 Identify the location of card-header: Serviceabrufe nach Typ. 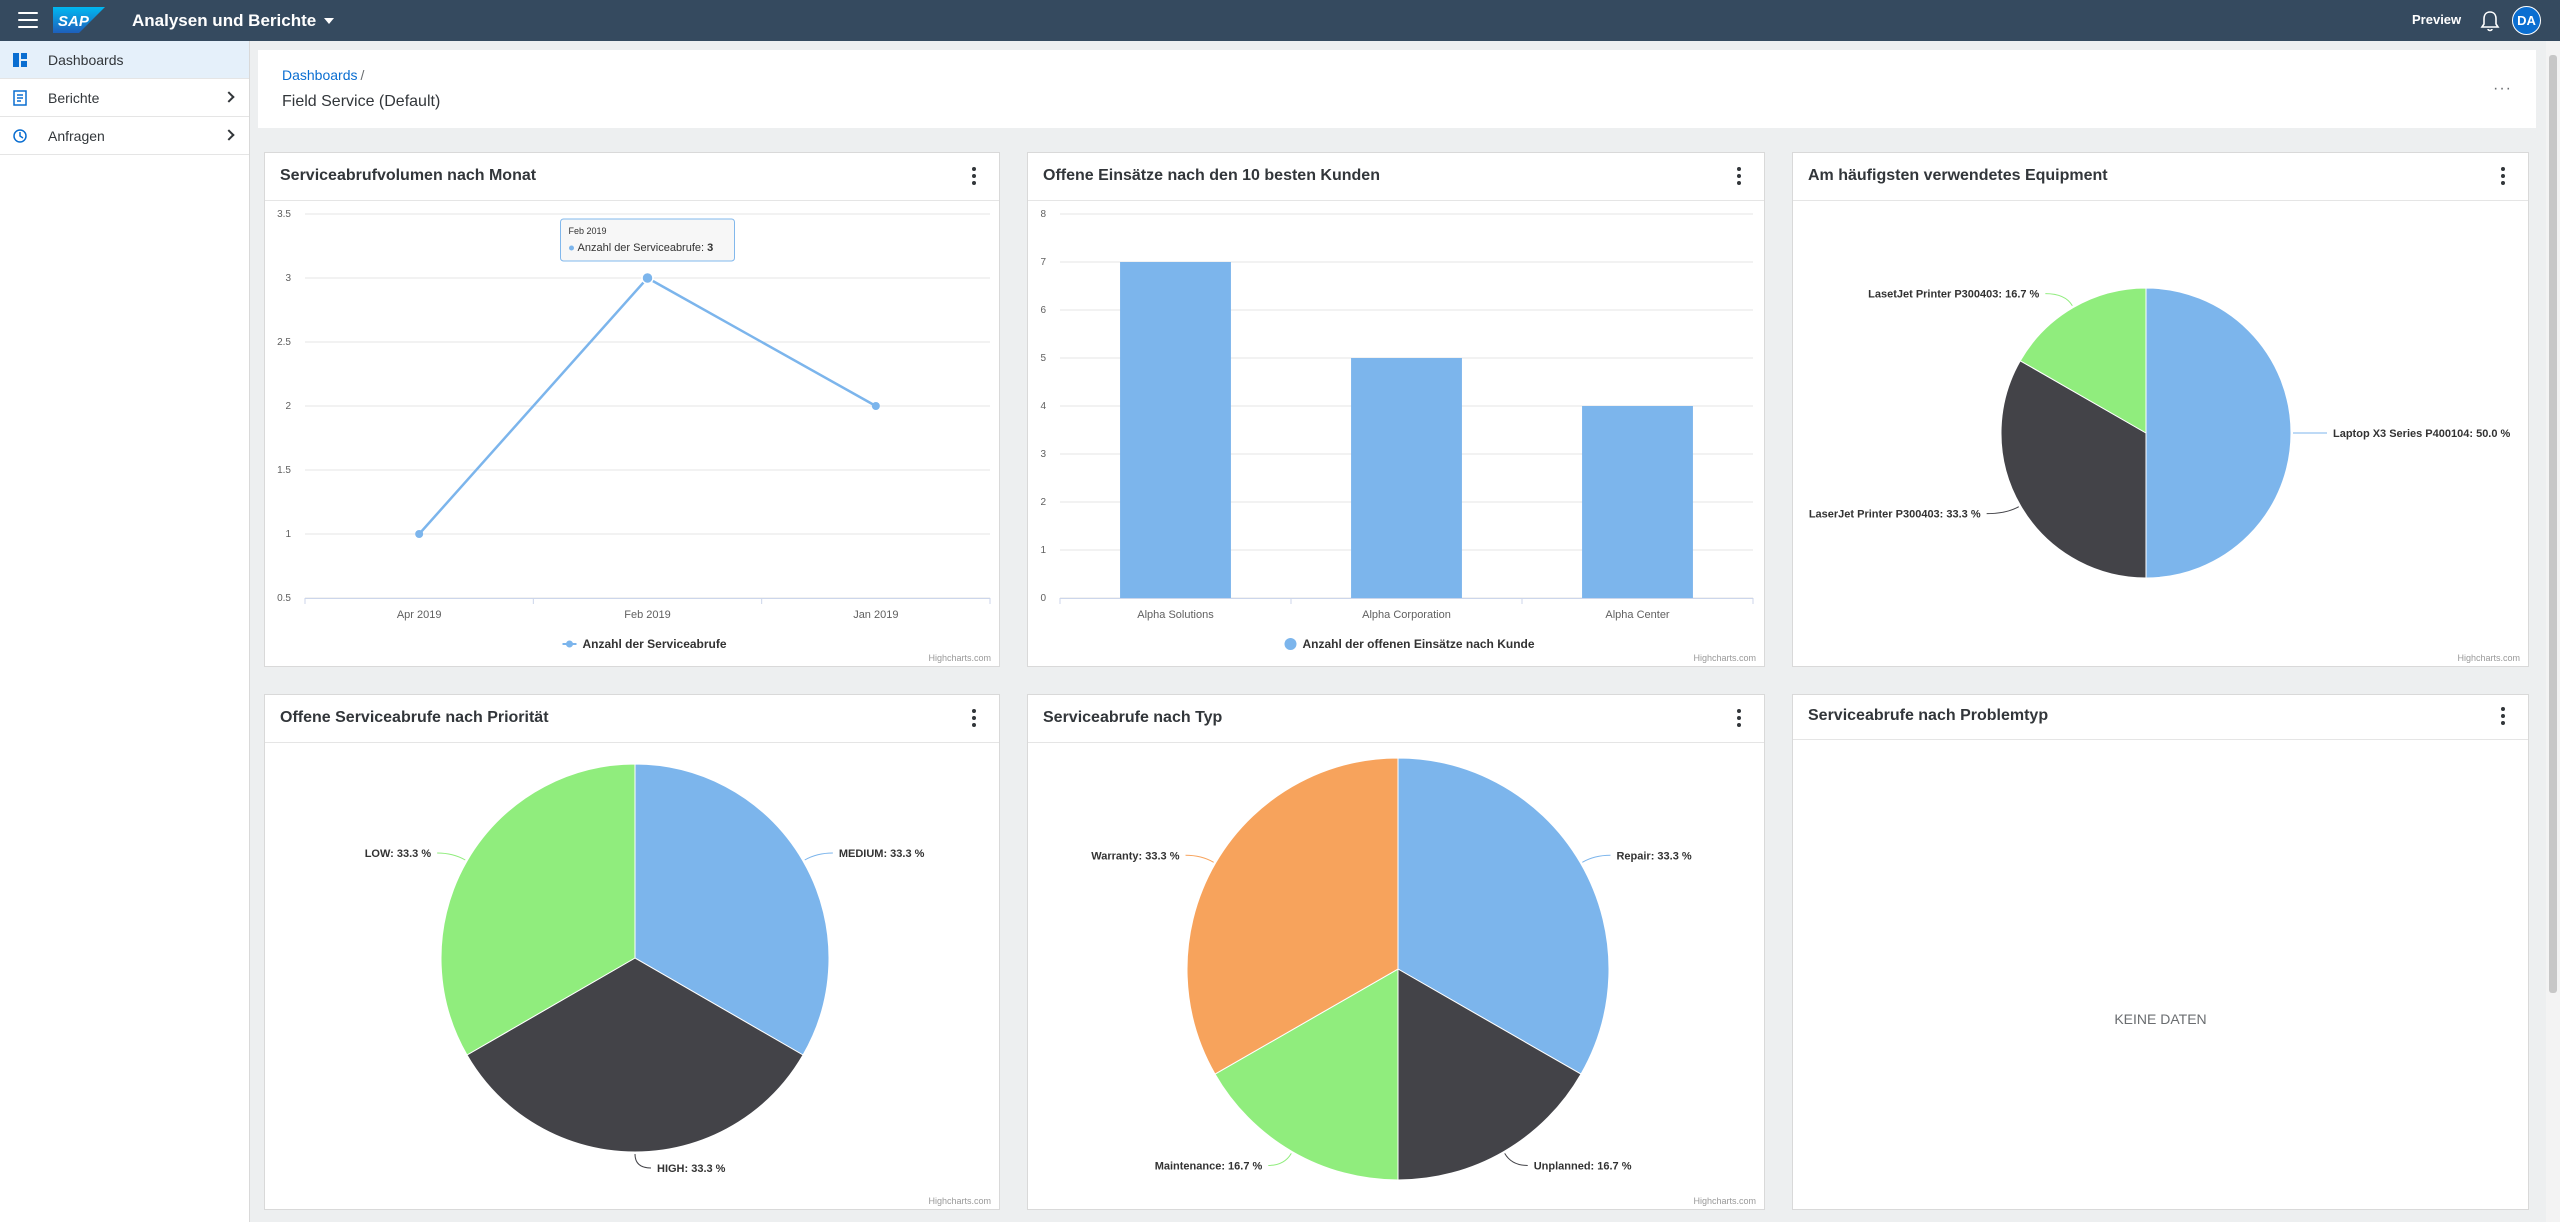
(1396, 719).